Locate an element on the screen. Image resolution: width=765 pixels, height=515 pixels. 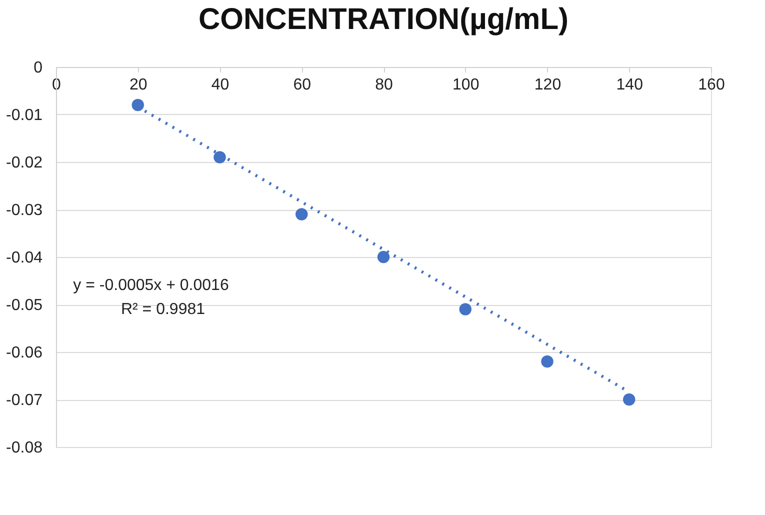
y-tick-label: -0.01 is located at coordinates (24, 115).